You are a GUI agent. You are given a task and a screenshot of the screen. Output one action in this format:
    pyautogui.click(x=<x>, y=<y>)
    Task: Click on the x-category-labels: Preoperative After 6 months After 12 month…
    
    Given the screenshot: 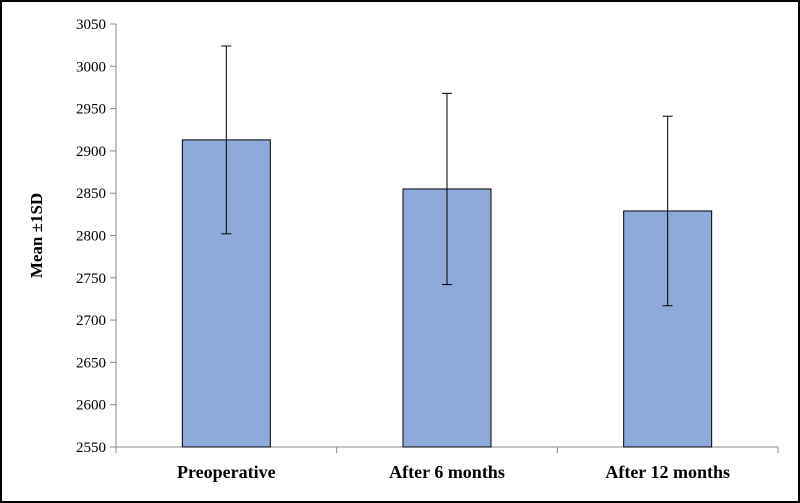 What is the action you would take?
    pyautogui.click(x=453, y=472)
    